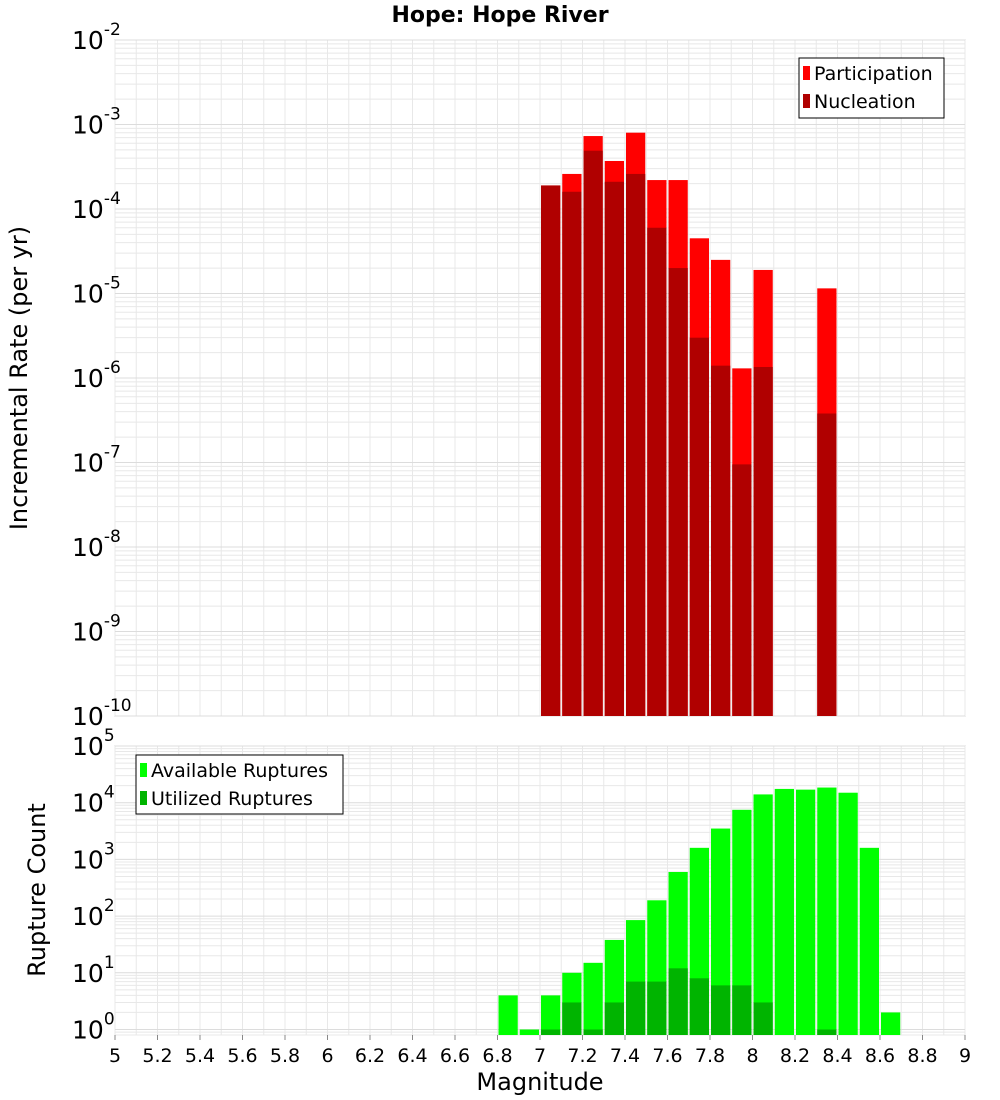  I want to click on participation-legend-swatch, so click(806, 73).